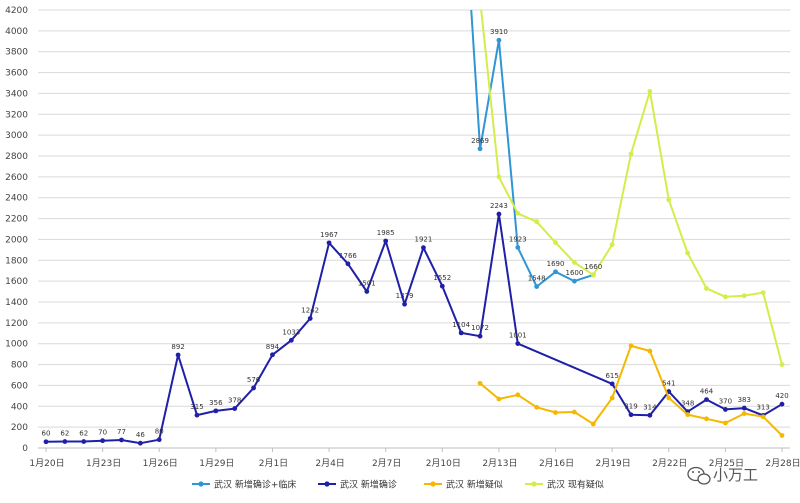 The height and width of the screenshot is (503, 800). I want to click on data-label: 464, so click(707, 392).